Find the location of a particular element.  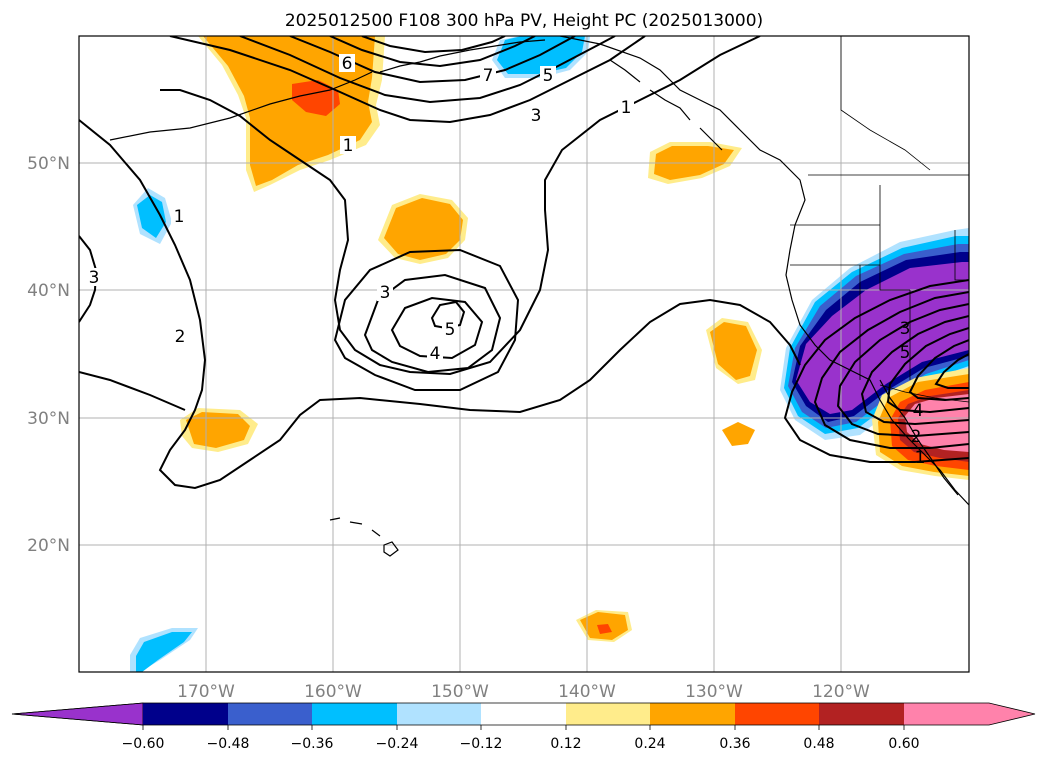

colorbar-extend-high is located at coordinates (969, 714).